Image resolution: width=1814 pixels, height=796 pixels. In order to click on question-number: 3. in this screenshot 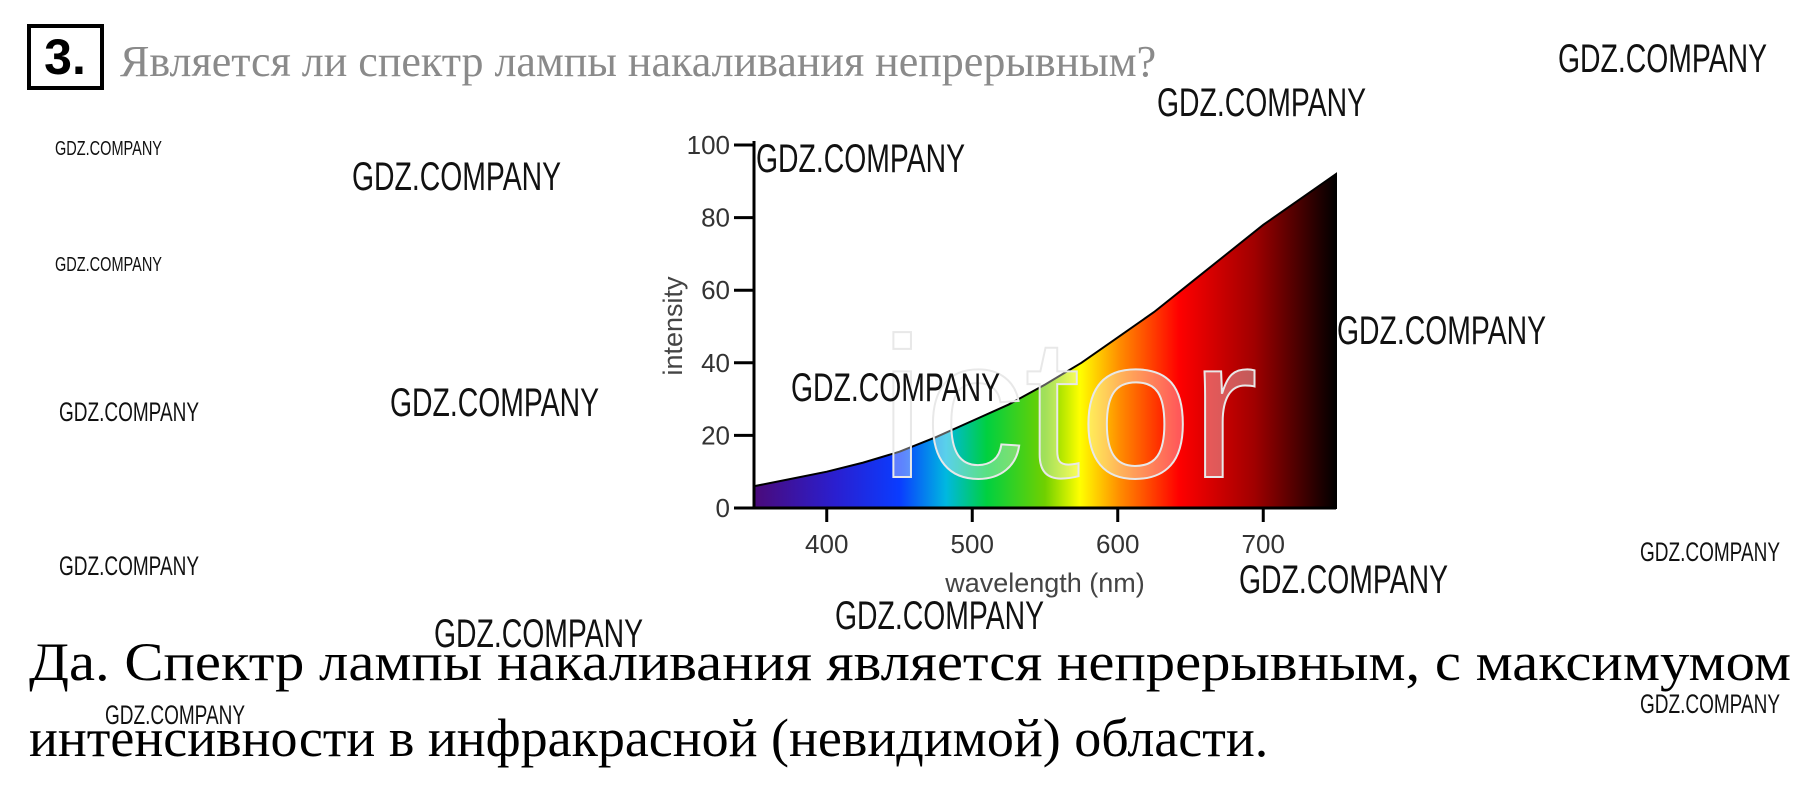, I will do `click(65, 57)`.